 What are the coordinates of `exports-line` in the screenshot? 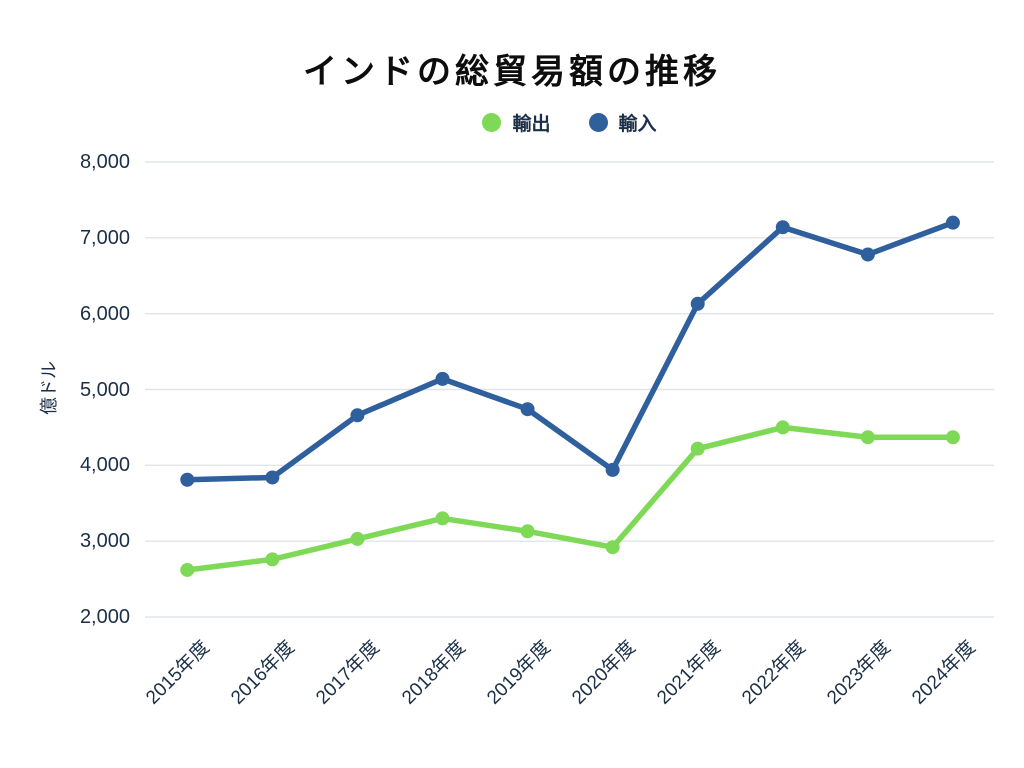 It's located at (570, 498).